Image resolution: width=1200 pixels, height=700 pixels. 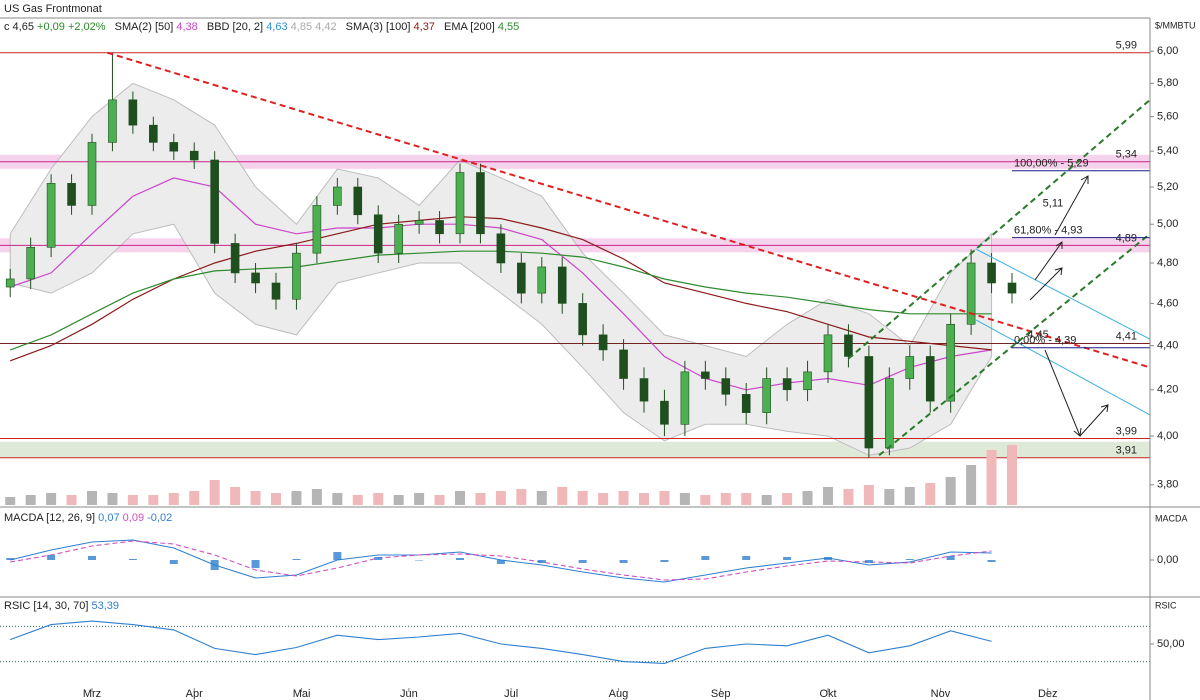 I want to click on x-tick-label: Mai, so click(x=302, y=694).